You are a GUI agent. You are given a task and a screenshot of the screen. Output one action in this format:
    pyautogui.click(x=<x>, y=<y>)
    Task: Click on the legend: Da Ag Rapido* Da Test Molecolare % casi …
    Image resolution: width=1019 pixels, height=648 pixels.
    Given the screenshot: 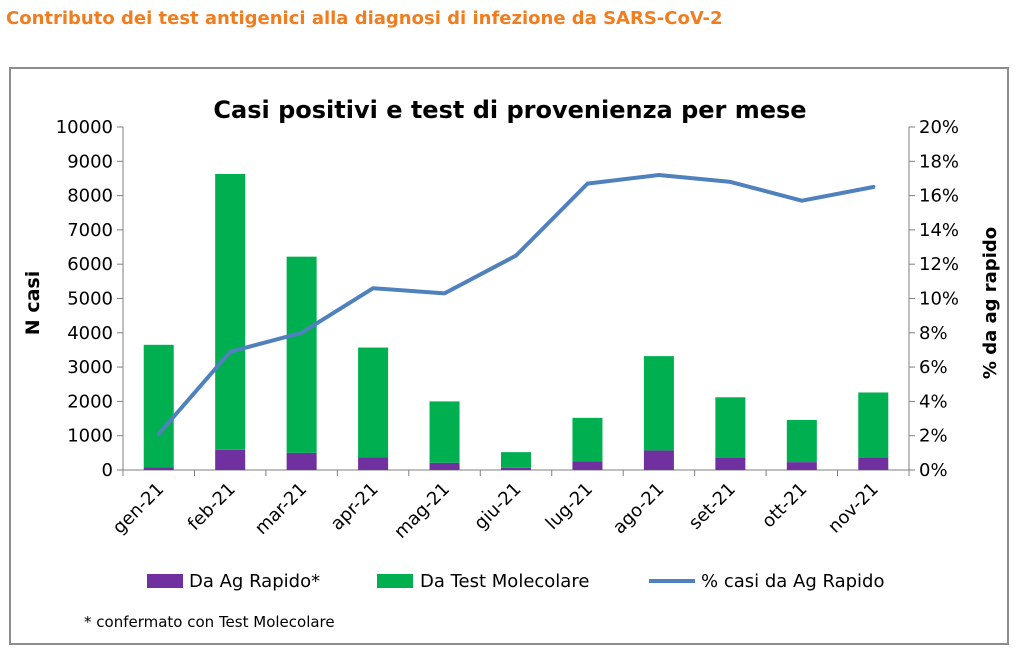 What is the action you would take?
    pyautogui.click(x=516, y=581)
    